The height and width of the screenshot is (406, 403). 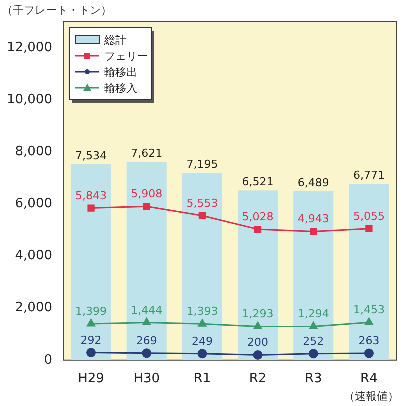 What do you see at coordinates (369, 175) in the screenshot?
I see `data-label: 6,771` at bounding box center [369, 175].